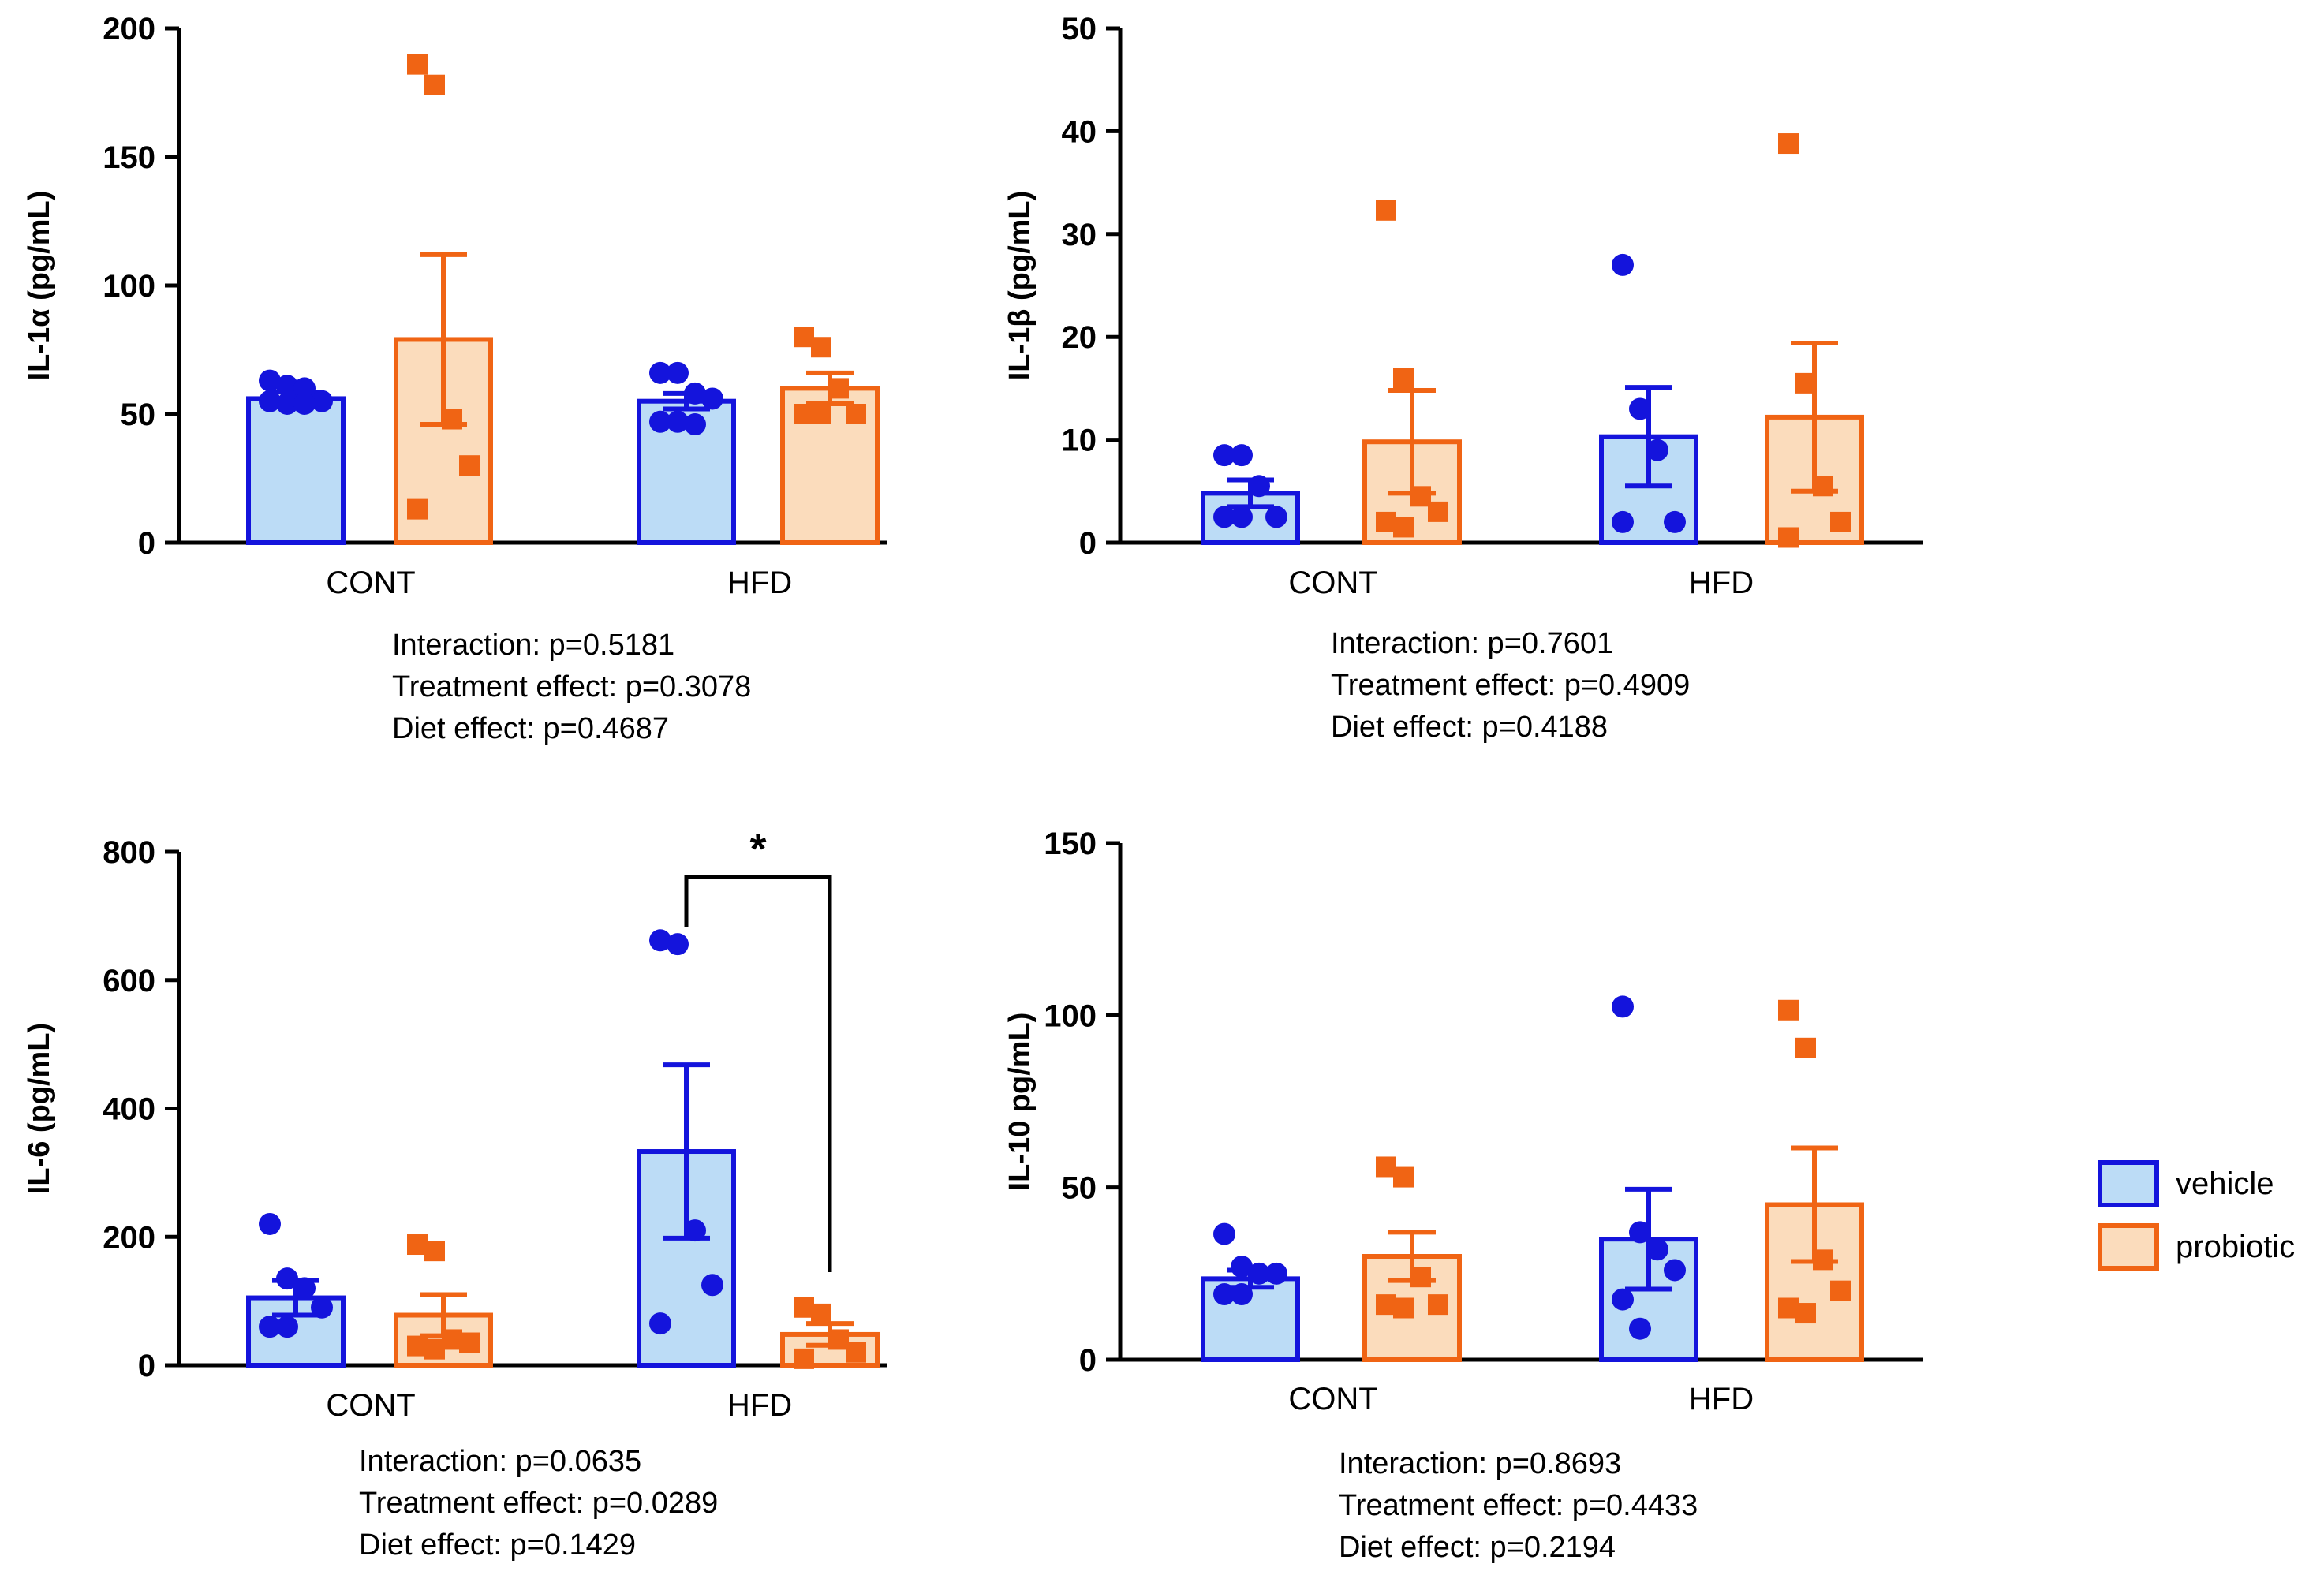 The width and height of the screenshot is (2324, 1575). Describe the element at coordinates (757, 849) in the screenshot. I see `significance-star: *` at that location.